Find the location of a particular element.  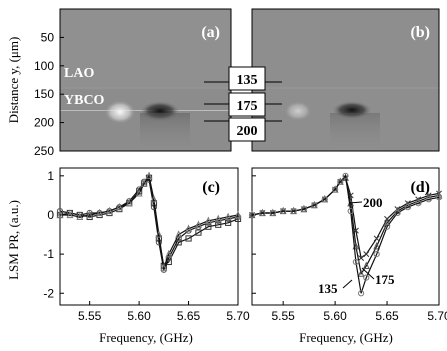

marker-200-box is located at coordinates (247, 129).